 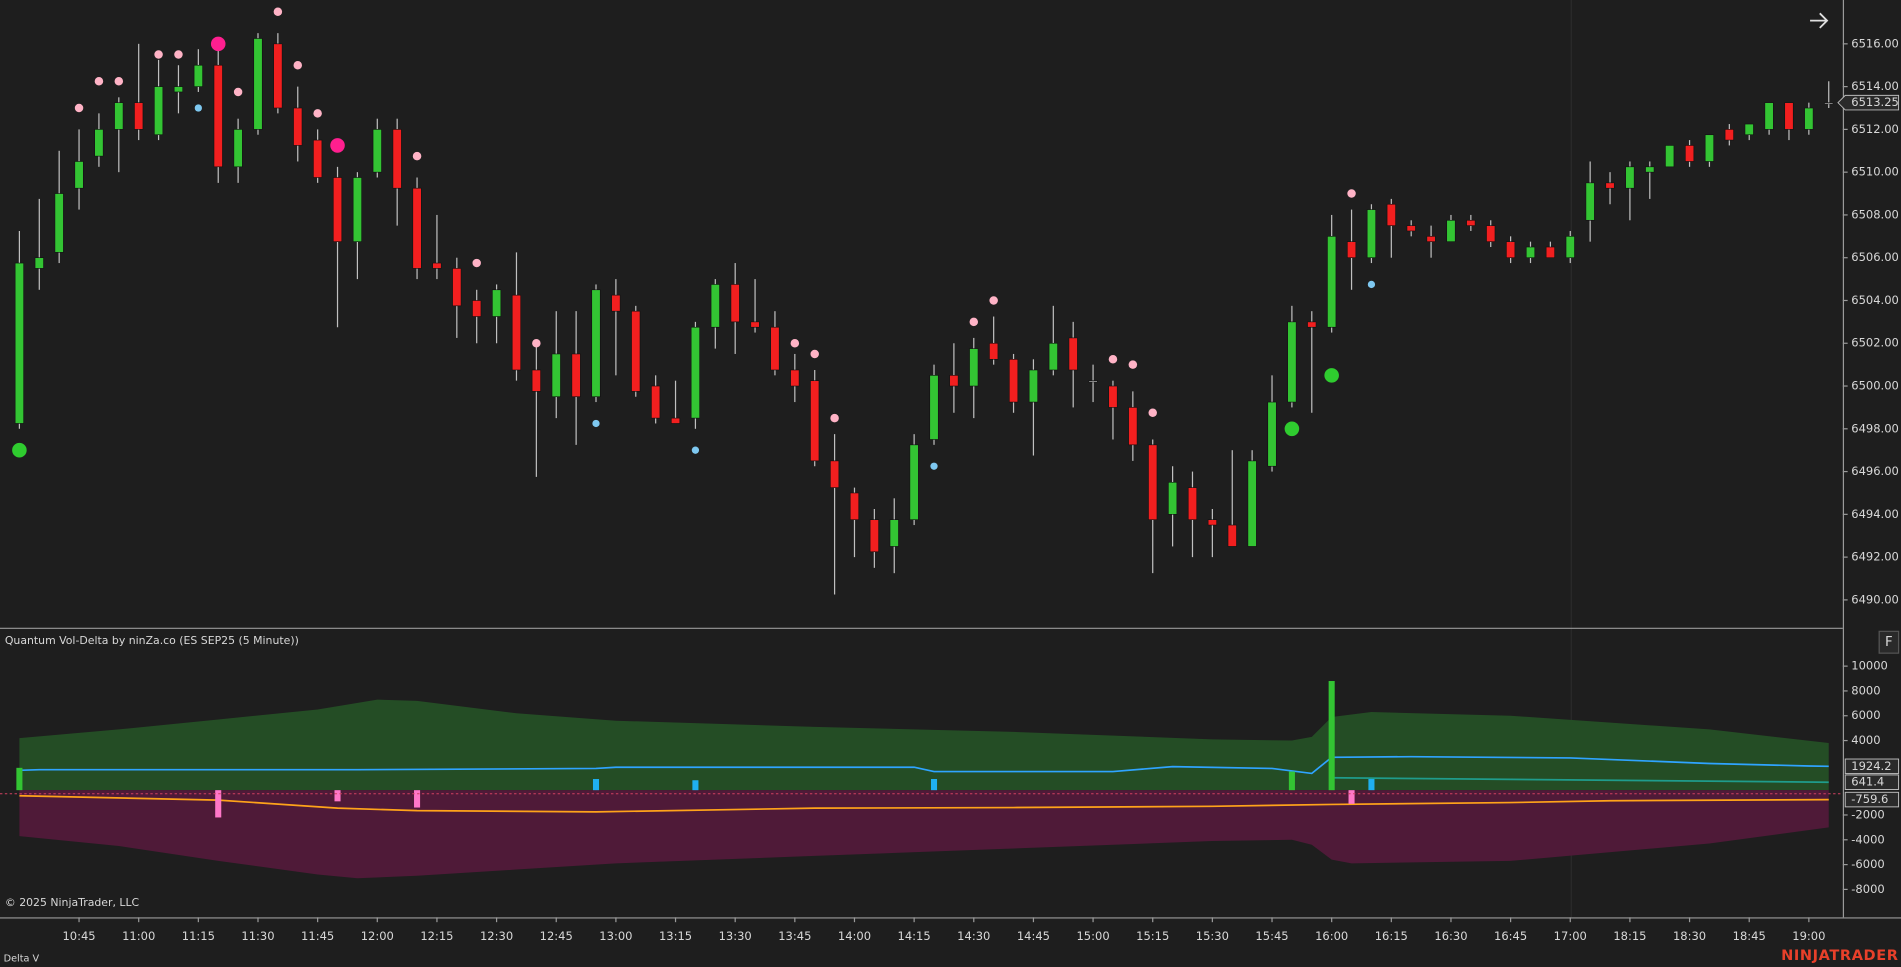 What do you see at coordinates (1875, 599) in the screenshot?
I see `y-tick-label: 6490.00` at bounding box center [1875, 599].